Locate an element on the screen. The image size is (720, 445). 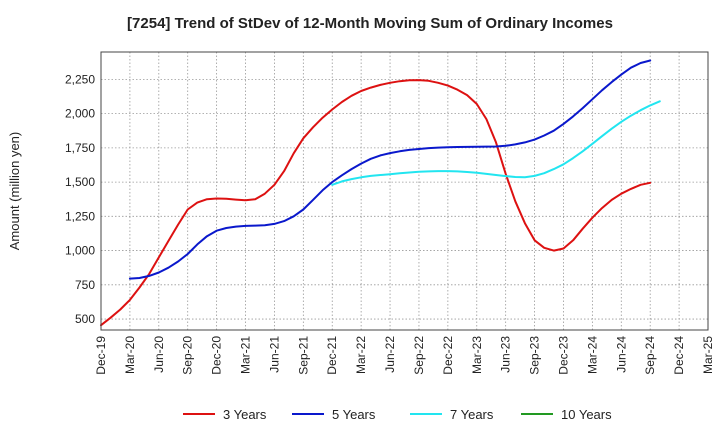
x-tick-label: Mar-24 is located at coordinates (592, 355).